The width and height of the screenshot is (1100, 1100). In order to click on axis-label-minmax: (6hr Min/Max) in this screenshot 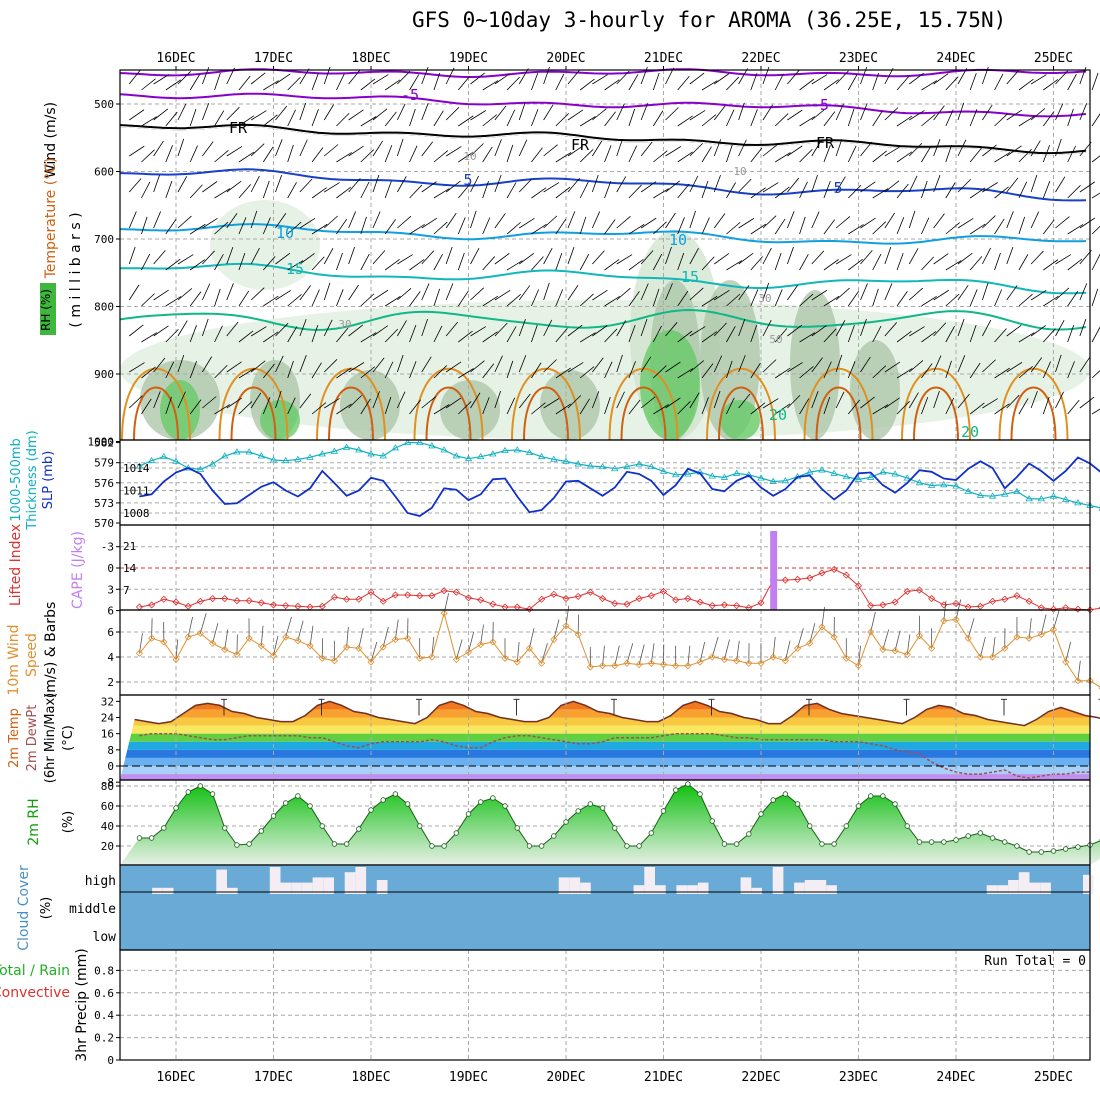, I will do `click(50, 738)`.